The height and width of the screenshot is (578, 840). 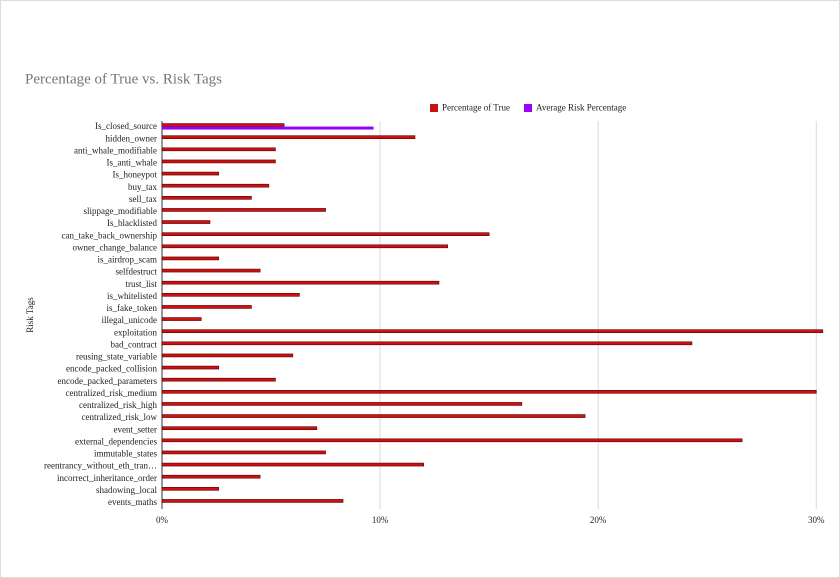 What do you see at coordinates (115, 150) in the screenshot?
I see `y-tick-label: anti_whale_modifiable` at bounding box center [115, 150].